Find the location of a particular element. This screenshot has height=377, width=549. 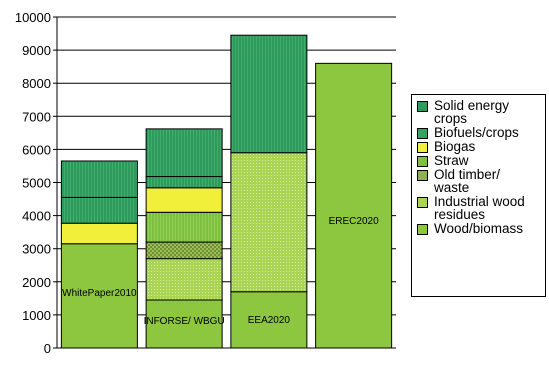

legend-item: Wood/biomass is located at coordinates (479, 228).